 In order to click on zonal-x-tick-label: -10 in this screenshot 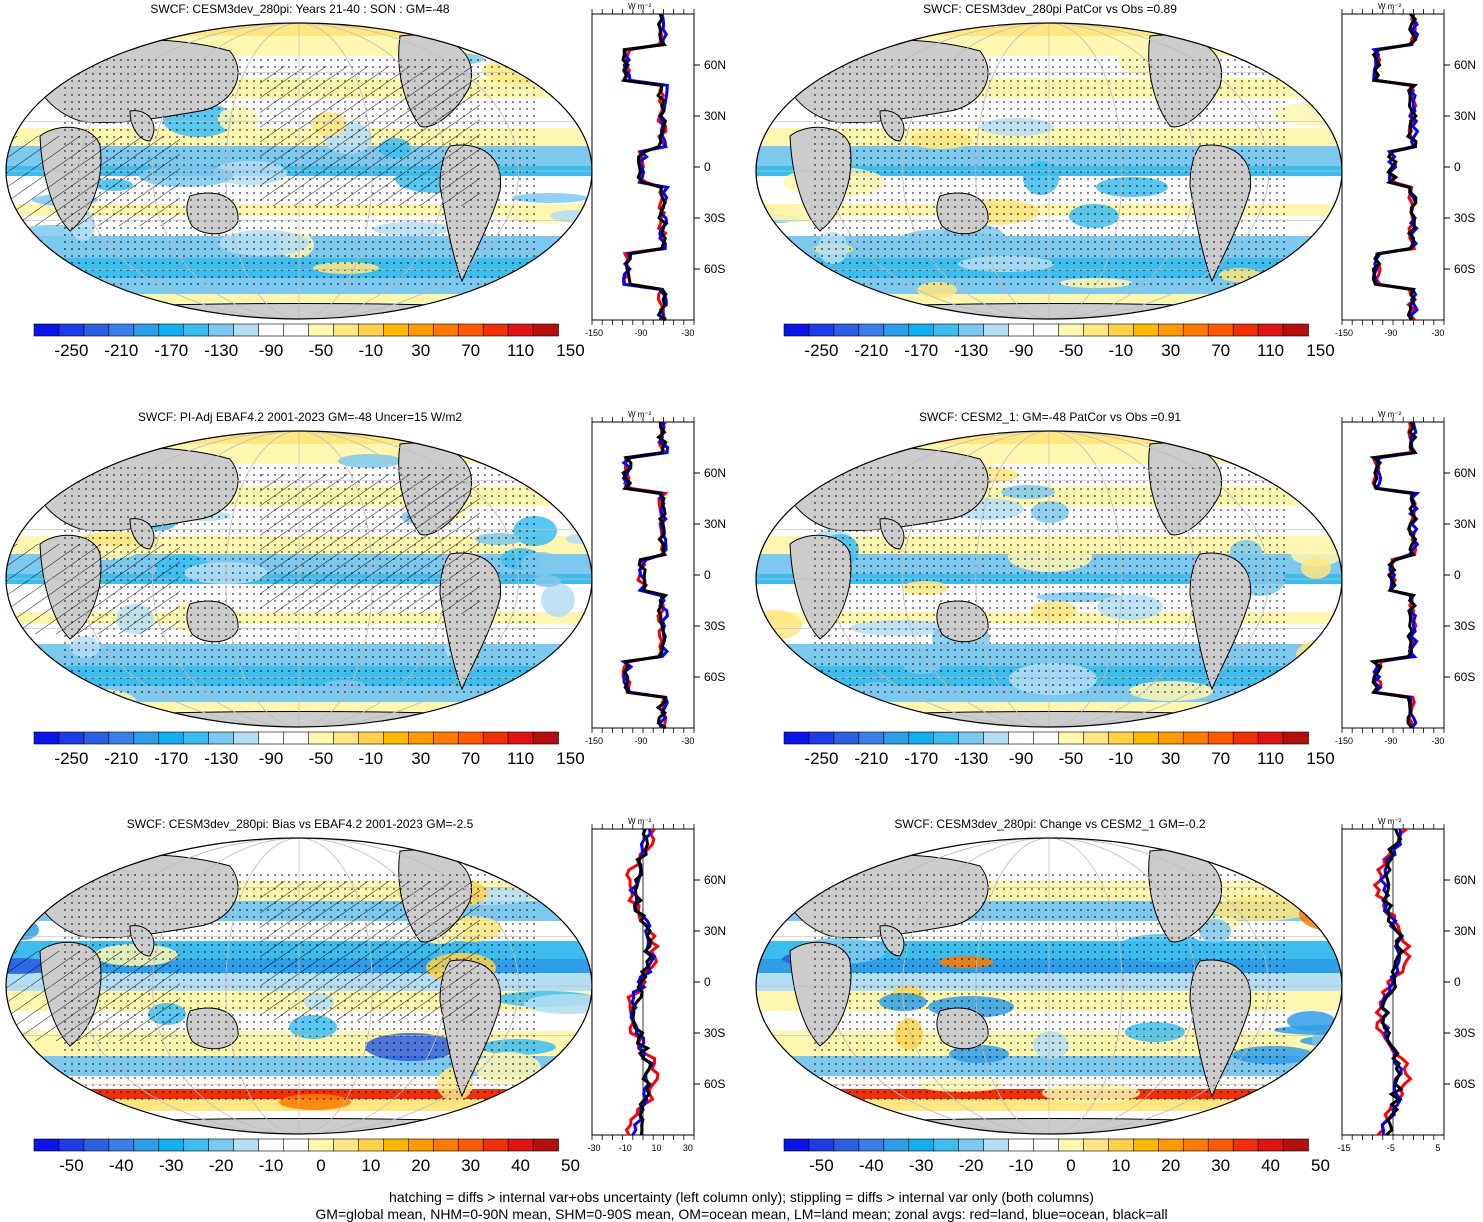, I will do `click(625, 1148)`.